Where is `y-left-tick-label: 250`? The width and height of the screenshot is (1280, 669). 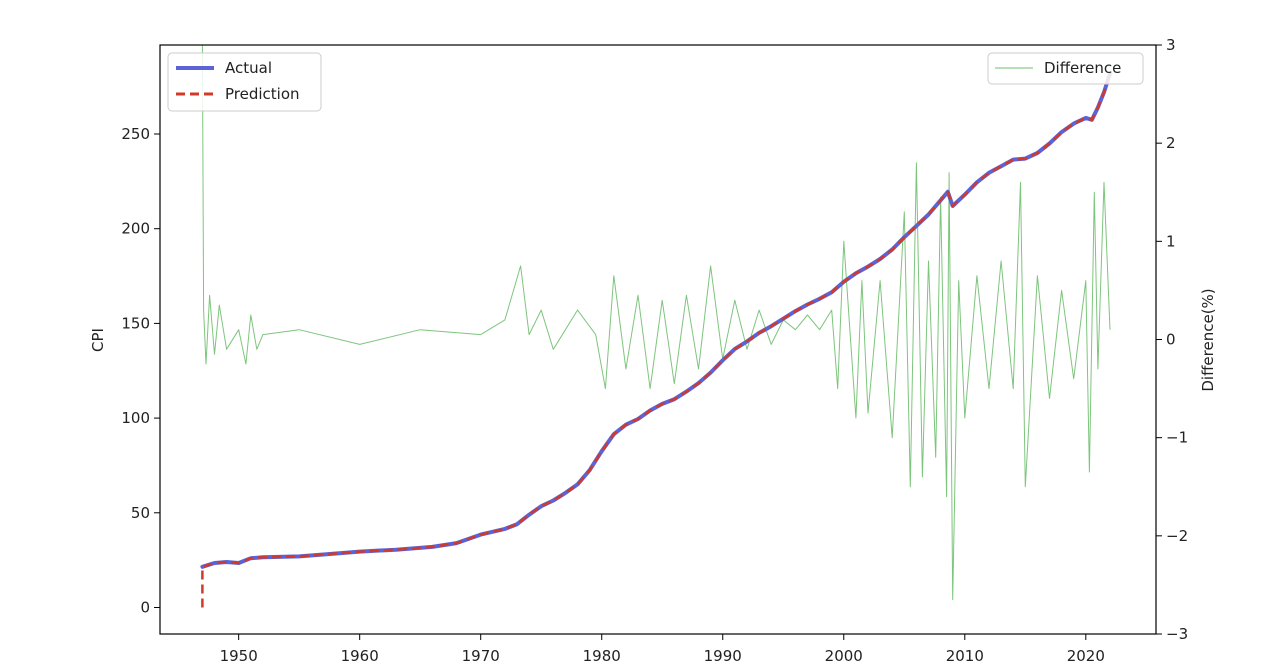 y-left-tick-label: 250 is located at coordinates (135, 134).